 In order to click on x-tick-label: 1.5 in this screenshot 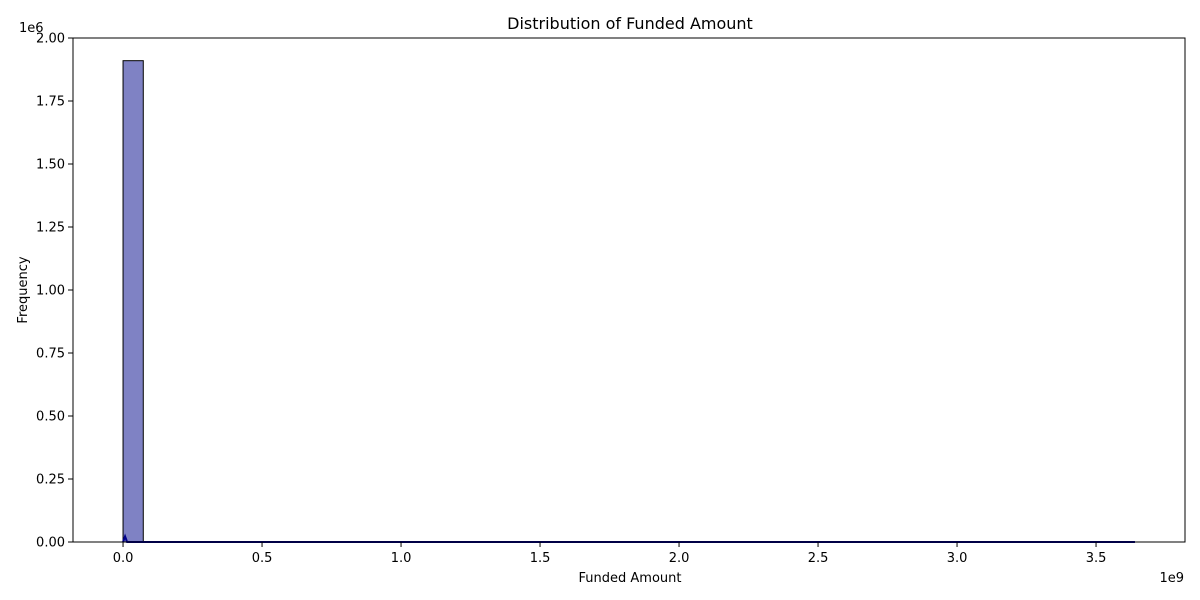, I will do `click(540, 558)`.